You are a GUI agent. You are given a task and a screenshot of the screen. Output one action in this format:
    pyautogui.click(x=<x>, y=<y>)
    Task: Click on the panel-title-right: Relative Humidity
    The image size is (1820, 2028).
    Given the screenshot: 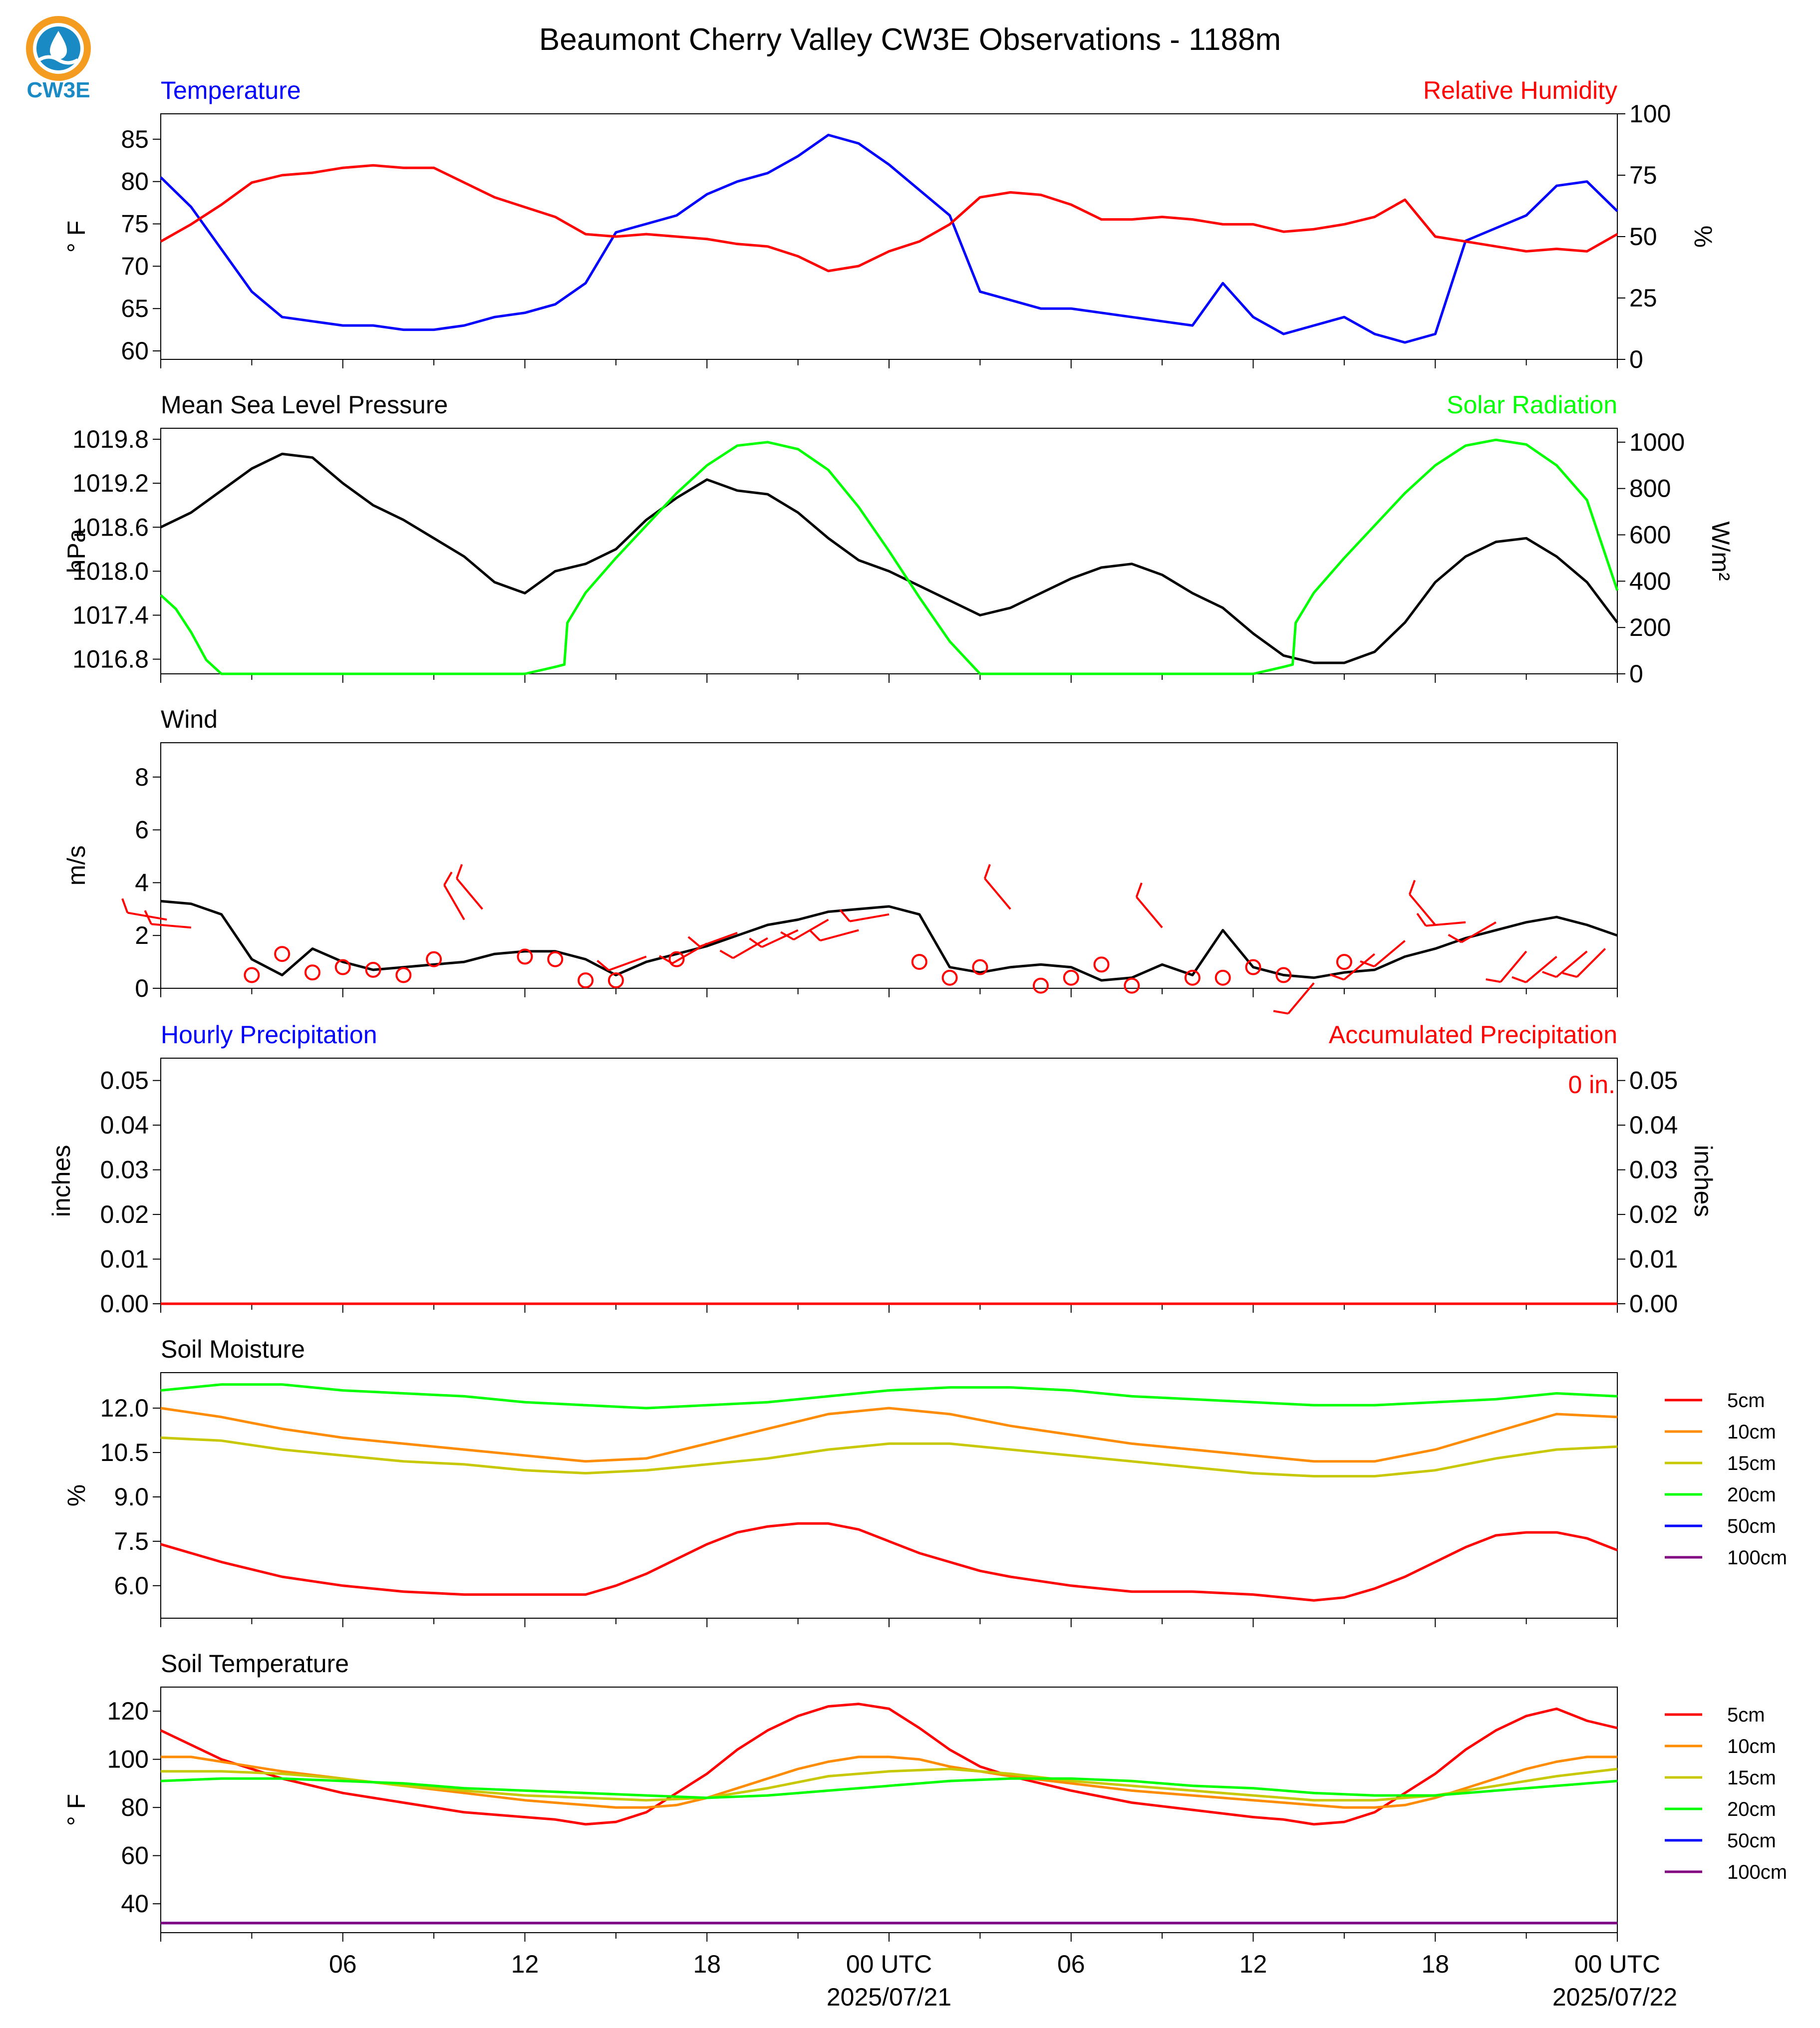 What is the action you would take?
    pyautogui.click(x=1520, y=90)
    